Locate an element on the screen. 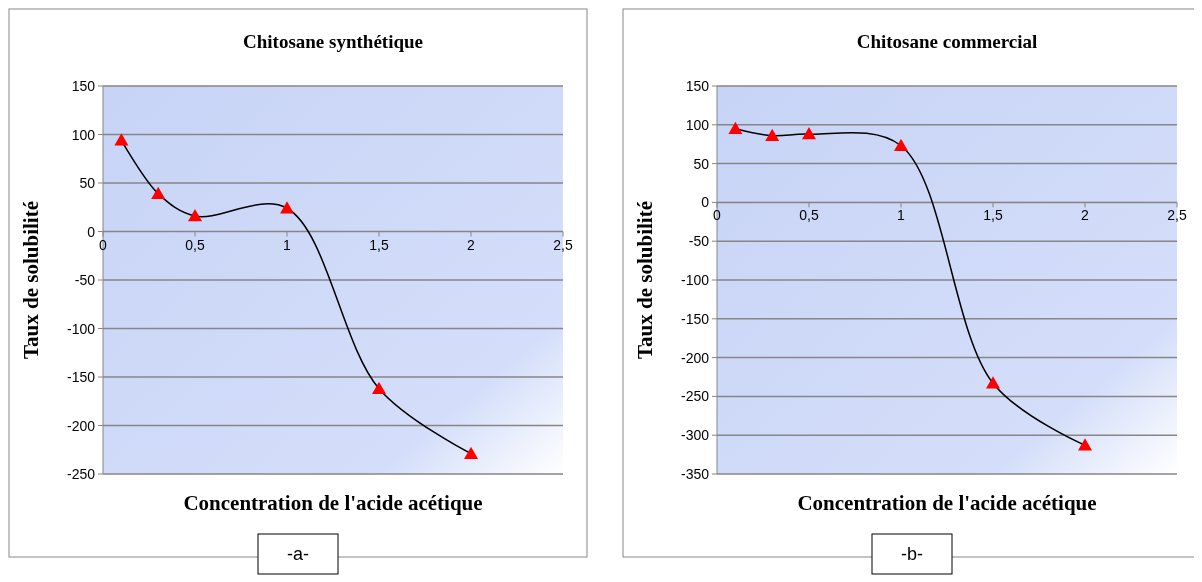 This screenshot has height=582, width=1202. chart-title: Chitosane commercial is located at coordinates (947, 41).